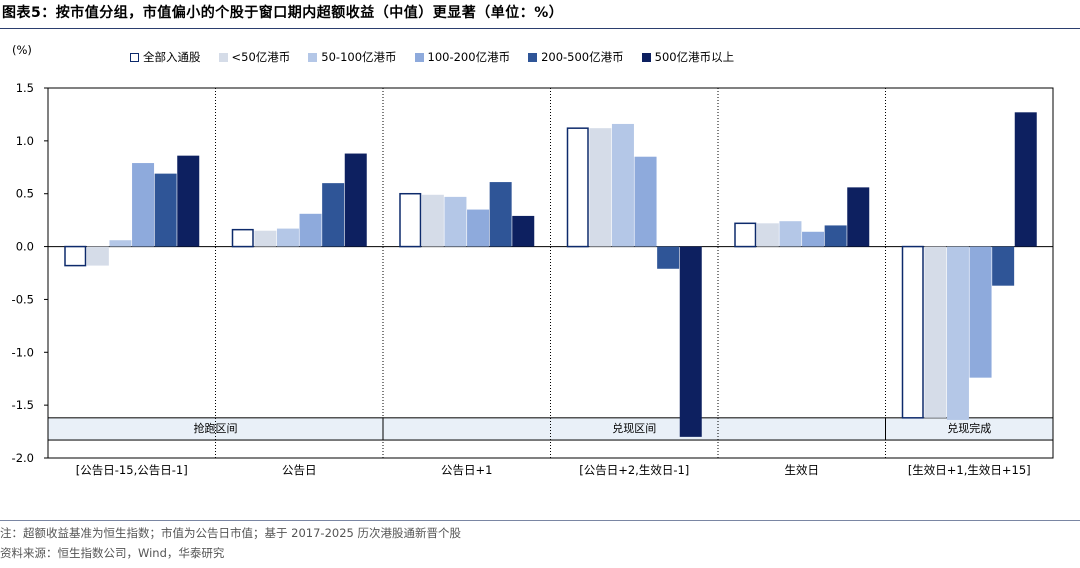 The image size is (1080, 568). What do you see at coordinates (23, 299) in the screenshot?
I see `y-tick-label: -0.5` at bounding box center [23, 299].